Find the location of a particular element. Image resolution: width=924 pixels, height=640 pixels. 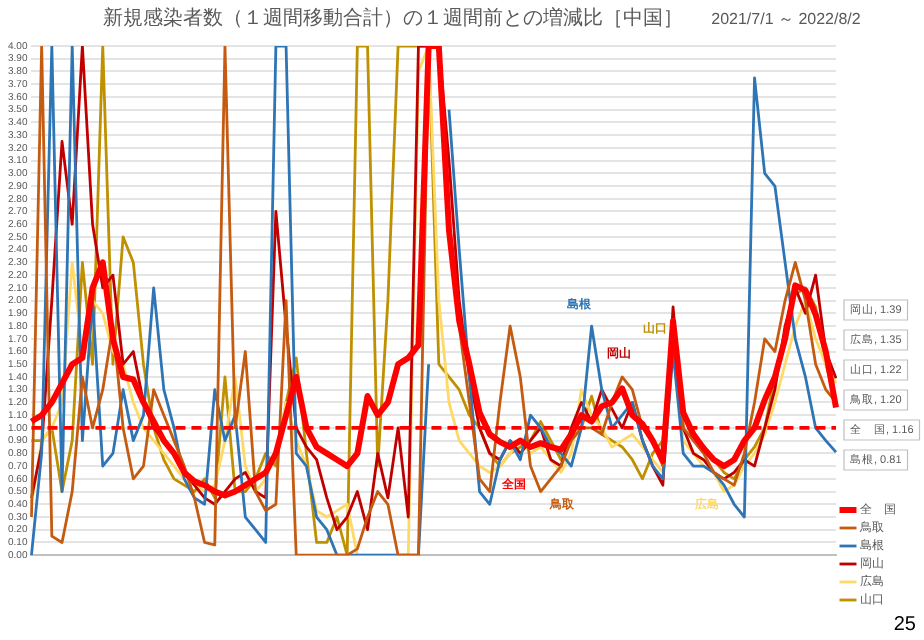

chart-title: 新規感染者数（１週間移動合計）の１週間前との増減比［中国］ is located at coordinates (393, 18).